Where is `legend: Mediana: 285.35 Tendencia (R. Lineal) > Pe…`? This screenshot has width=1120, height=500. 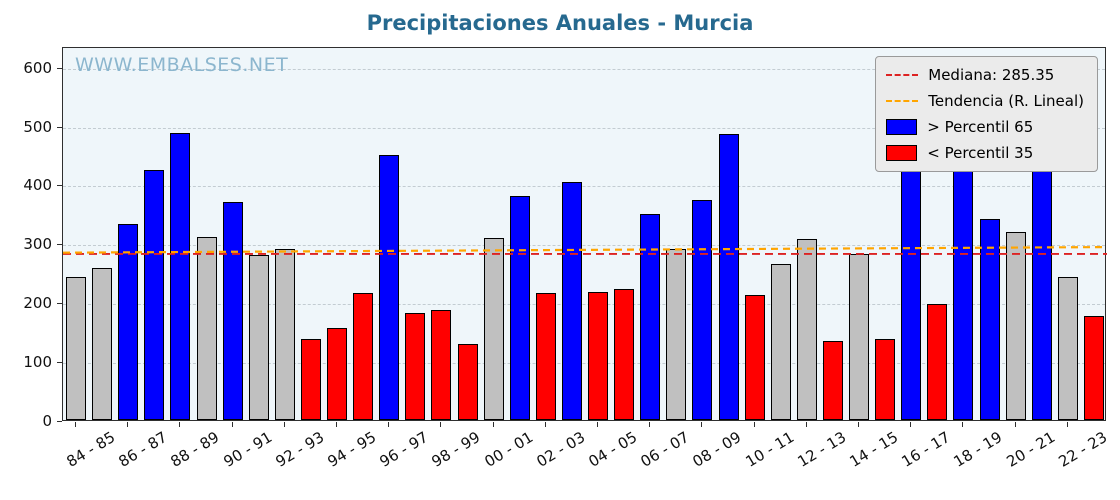 legend: Mediana: 285.35 Tendencia (R. Lineal) > Pe… is located at coordinates (986, 114).